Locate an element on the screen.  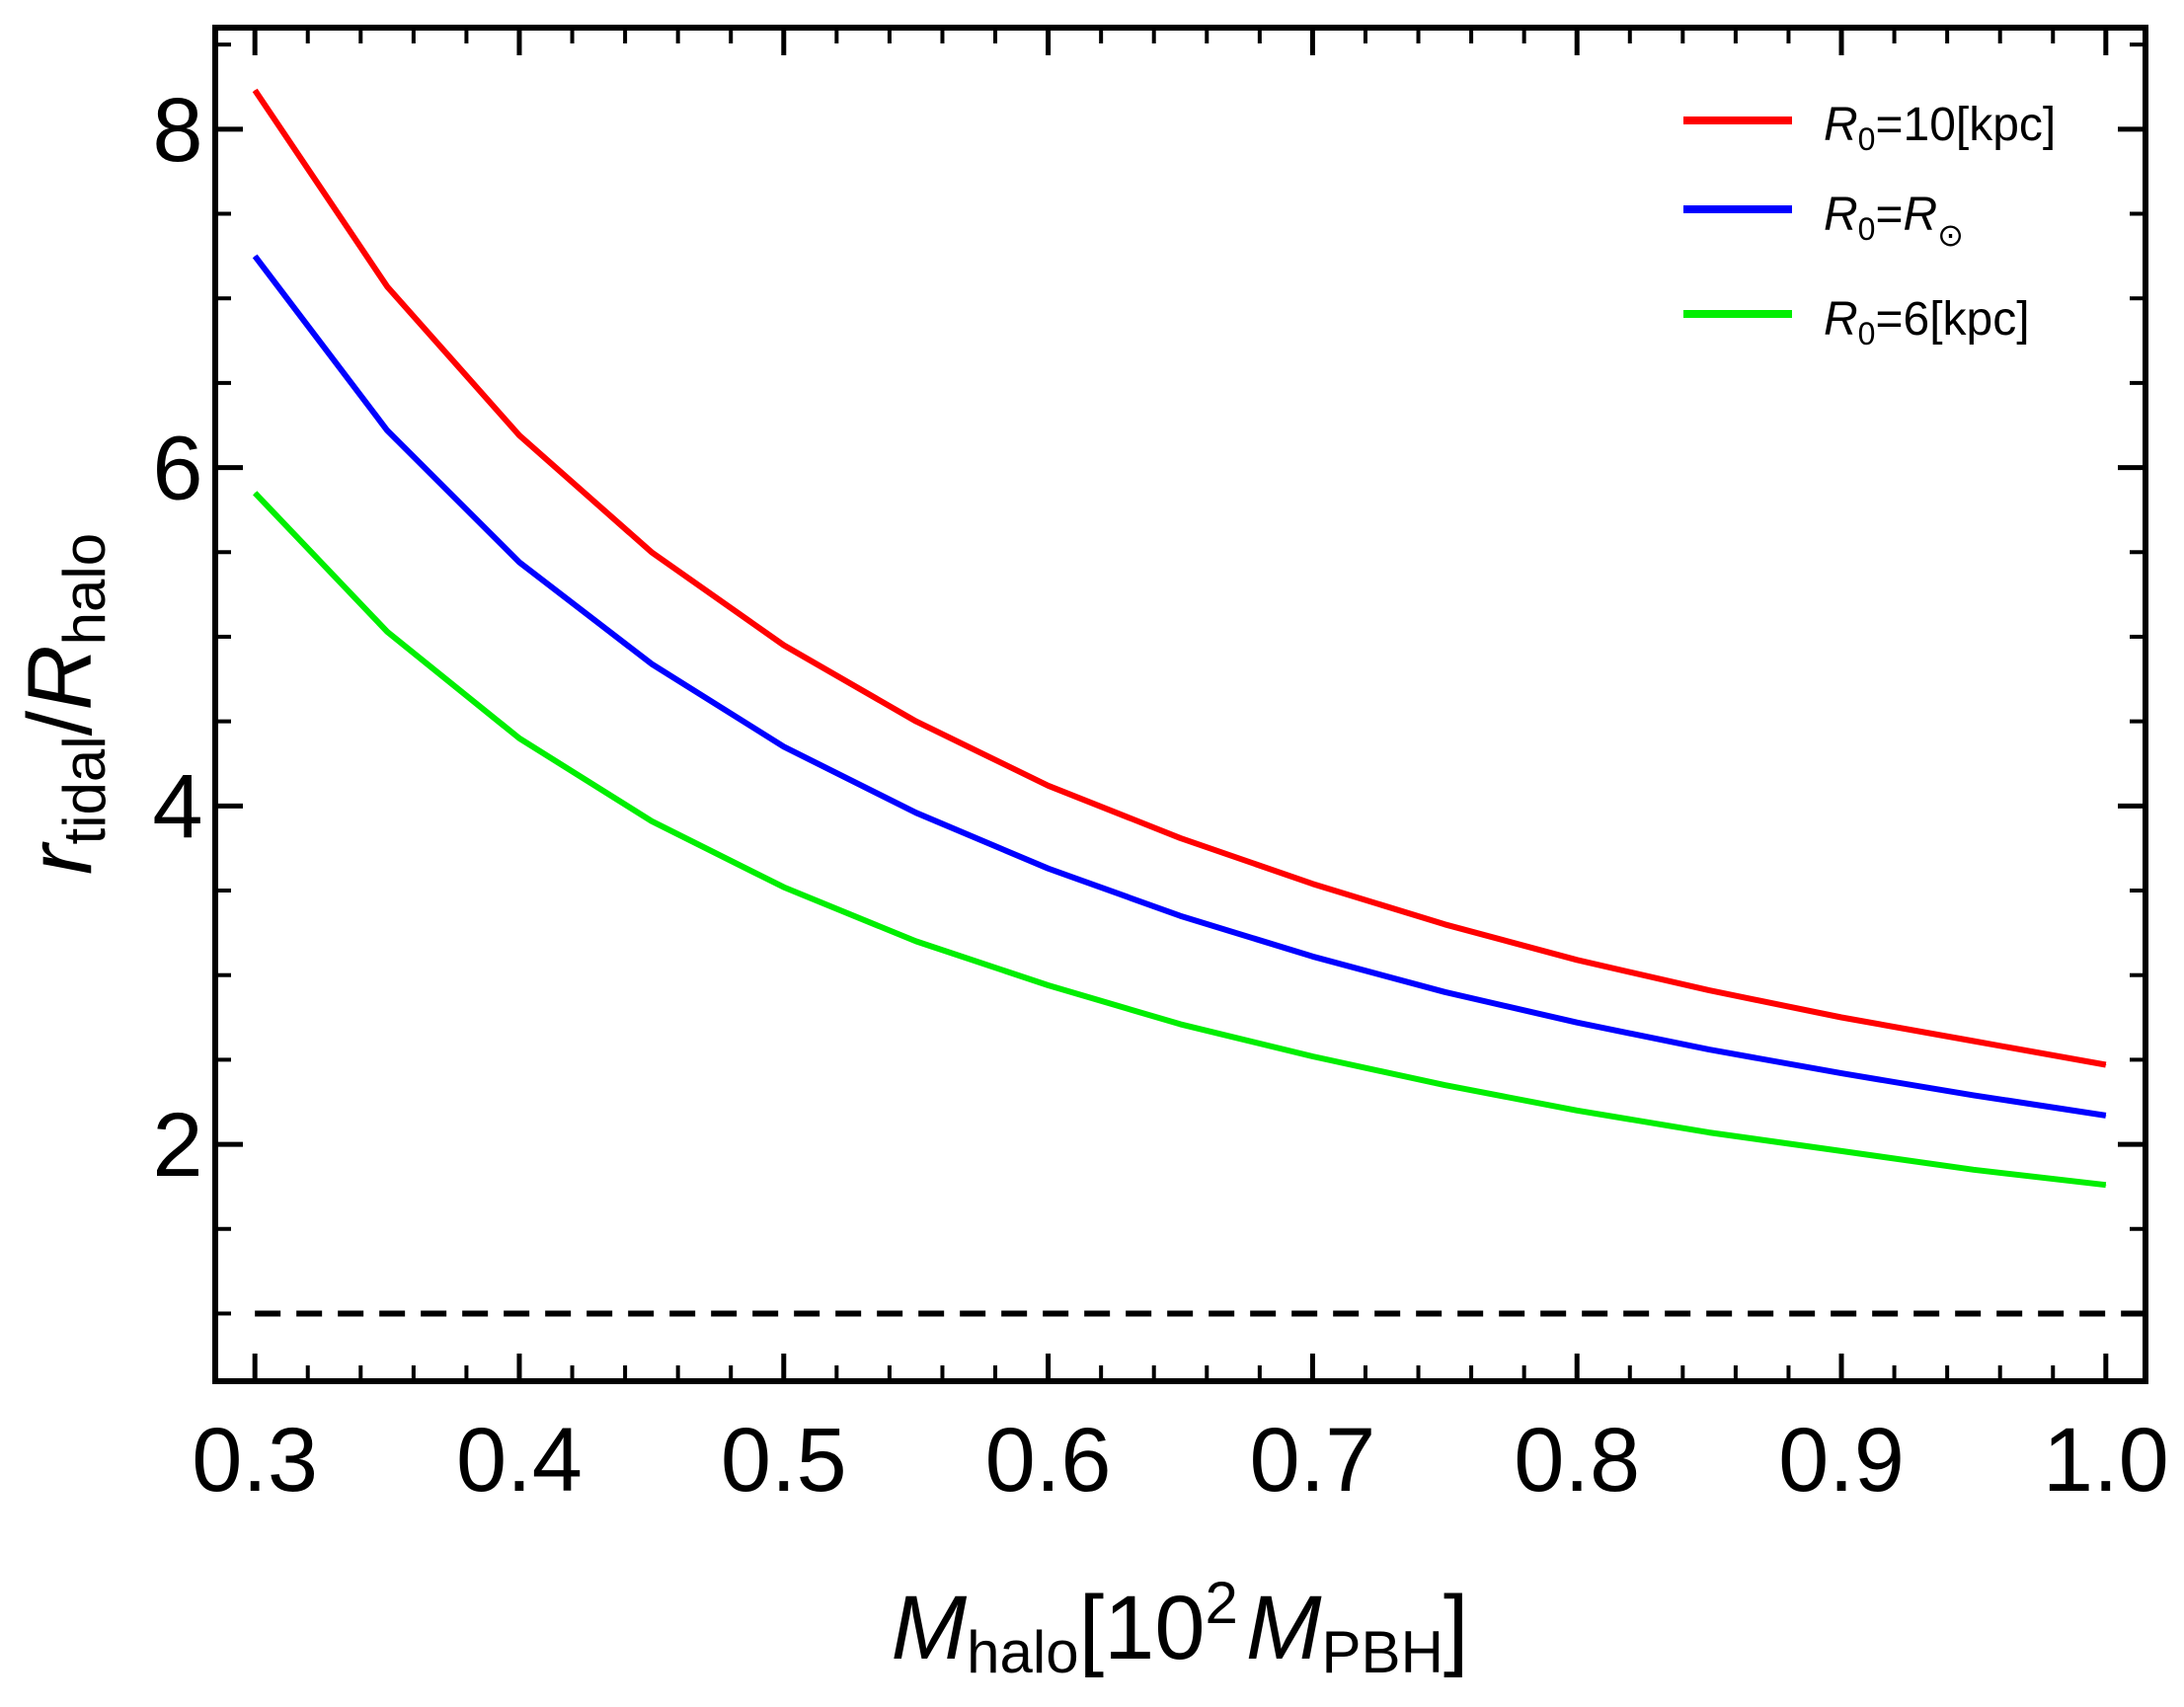
y-tick-label: 6 is located at coordinates (177, 469).